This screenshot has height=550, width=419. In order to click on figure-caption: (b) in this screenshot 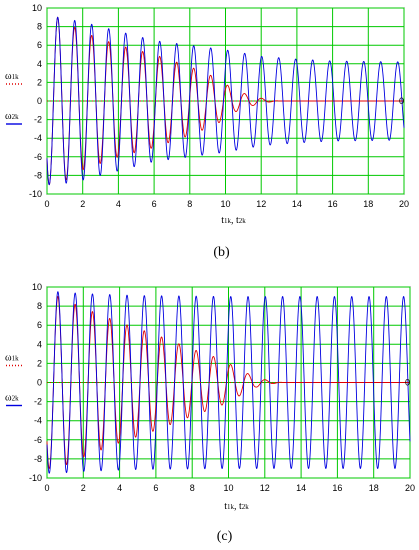, I will do `click(221, 252)`.